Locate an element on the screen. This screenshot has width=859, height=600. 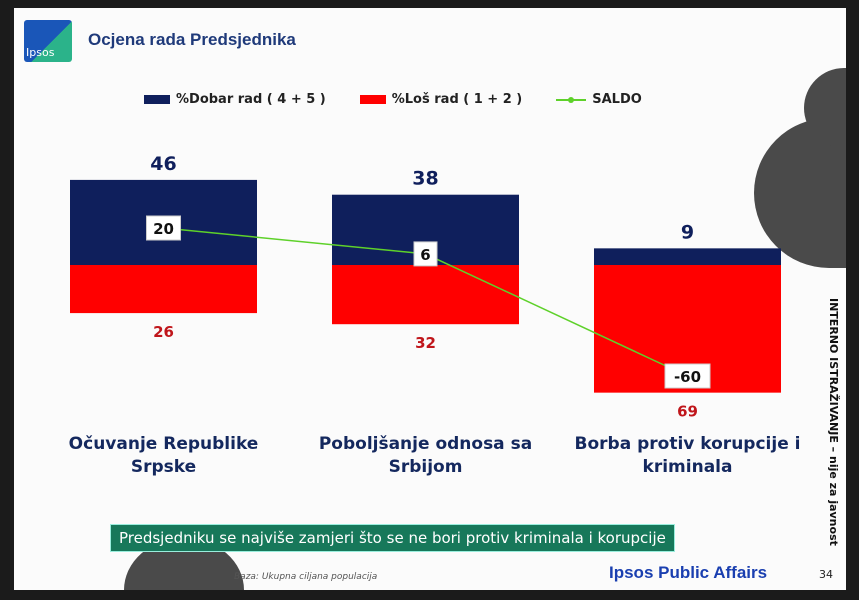
data-label-bad: 69 is located at coordinates (687, 412).